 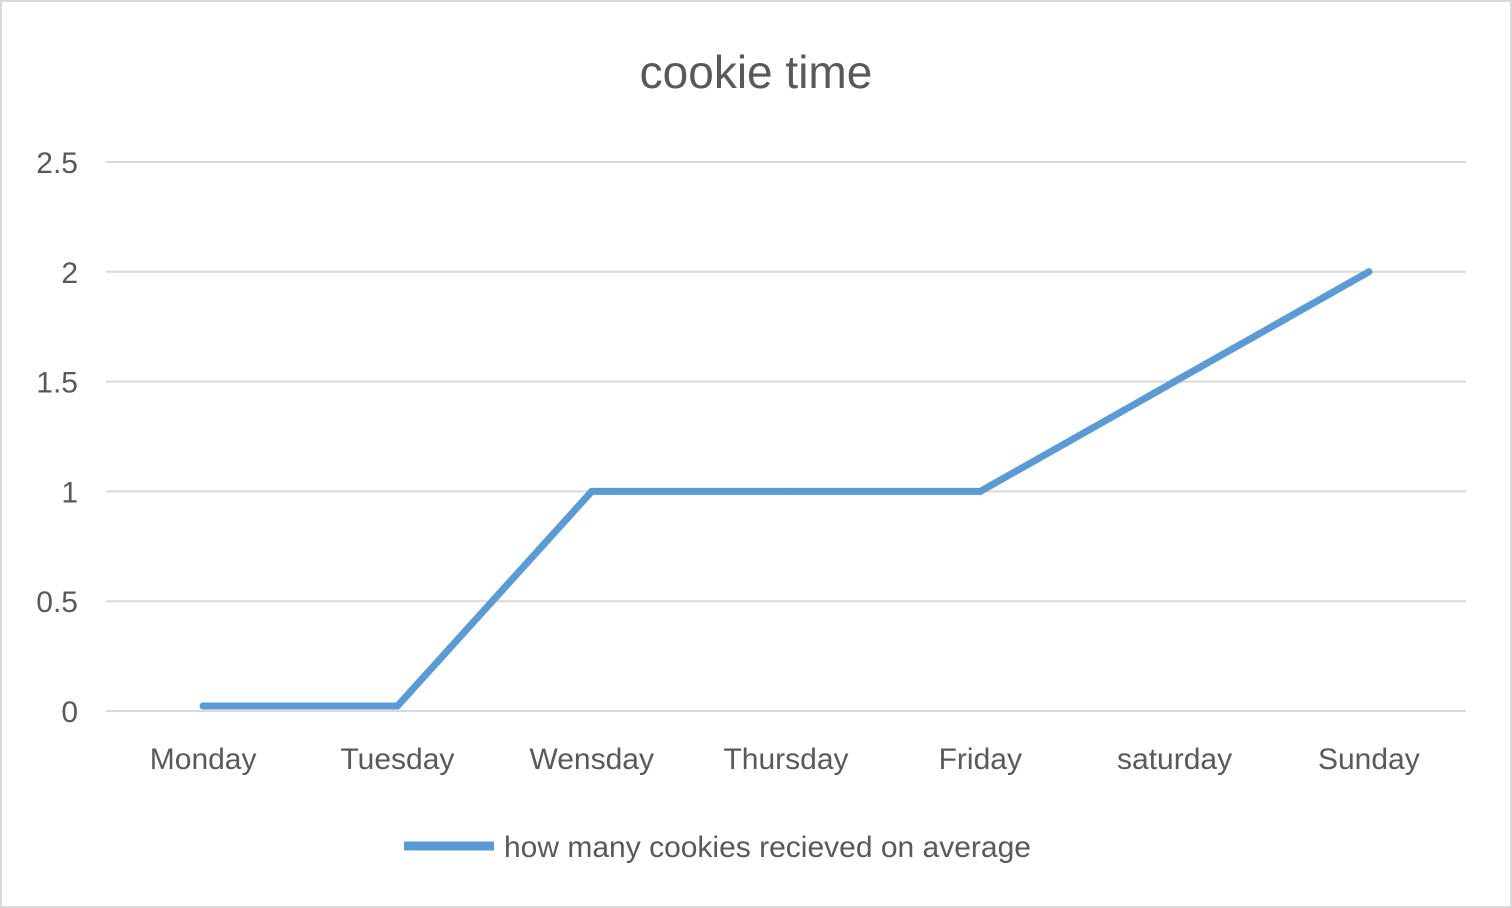 What do you see at coordinates (69, 492) in the screenshot?
I see `y-tick-label: 1` at bounding box center [69, 492].